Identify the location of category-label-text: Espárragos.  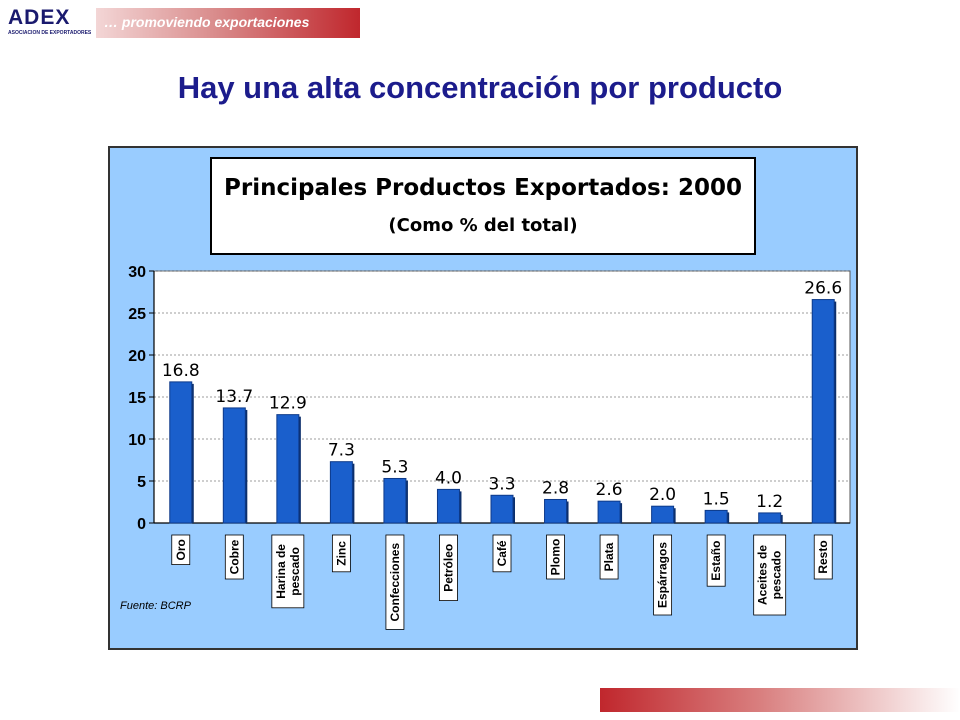
(663, 575).